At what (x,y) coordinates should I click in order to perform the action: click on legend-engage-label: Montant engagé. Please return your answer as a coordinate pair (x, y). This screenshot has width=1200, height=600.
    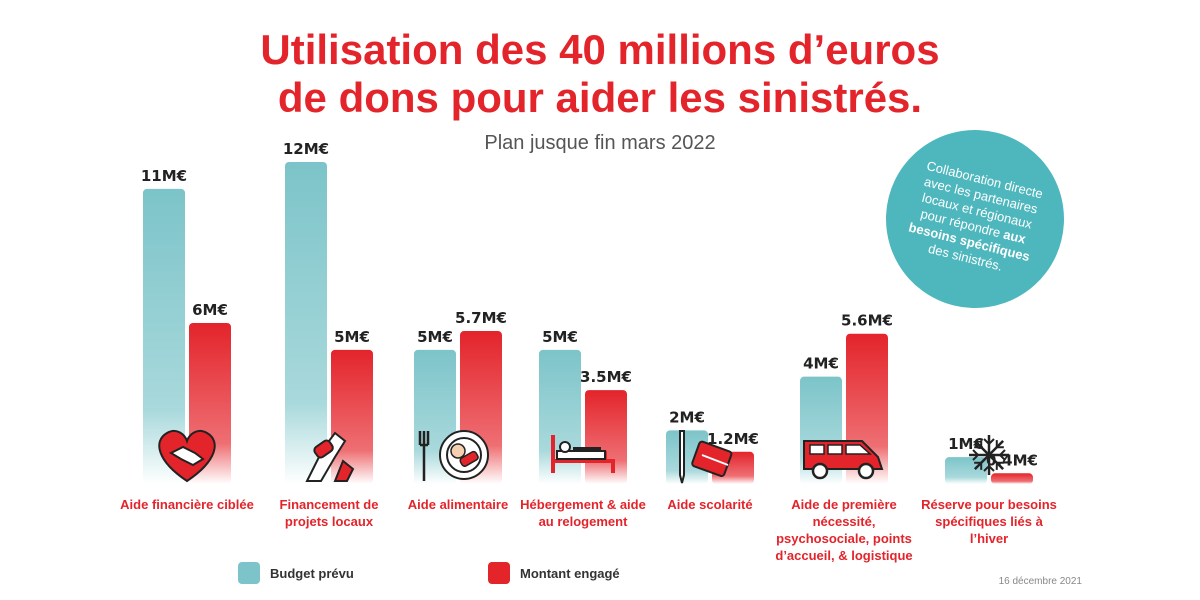
    Looking at the image, I should click on (570, 573).